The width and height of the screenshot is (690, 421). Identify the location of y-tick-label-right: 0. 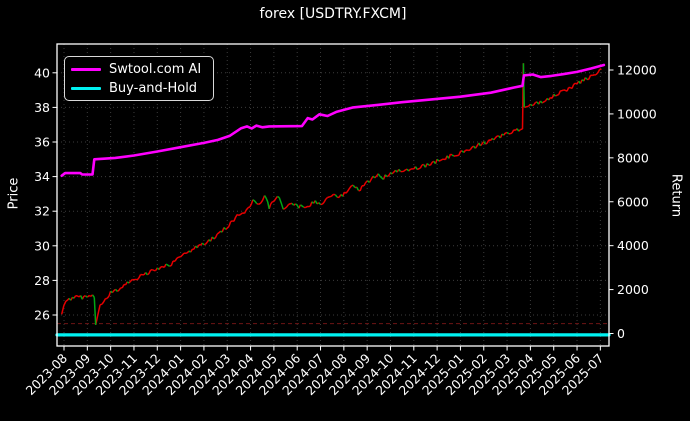
(621, 333).